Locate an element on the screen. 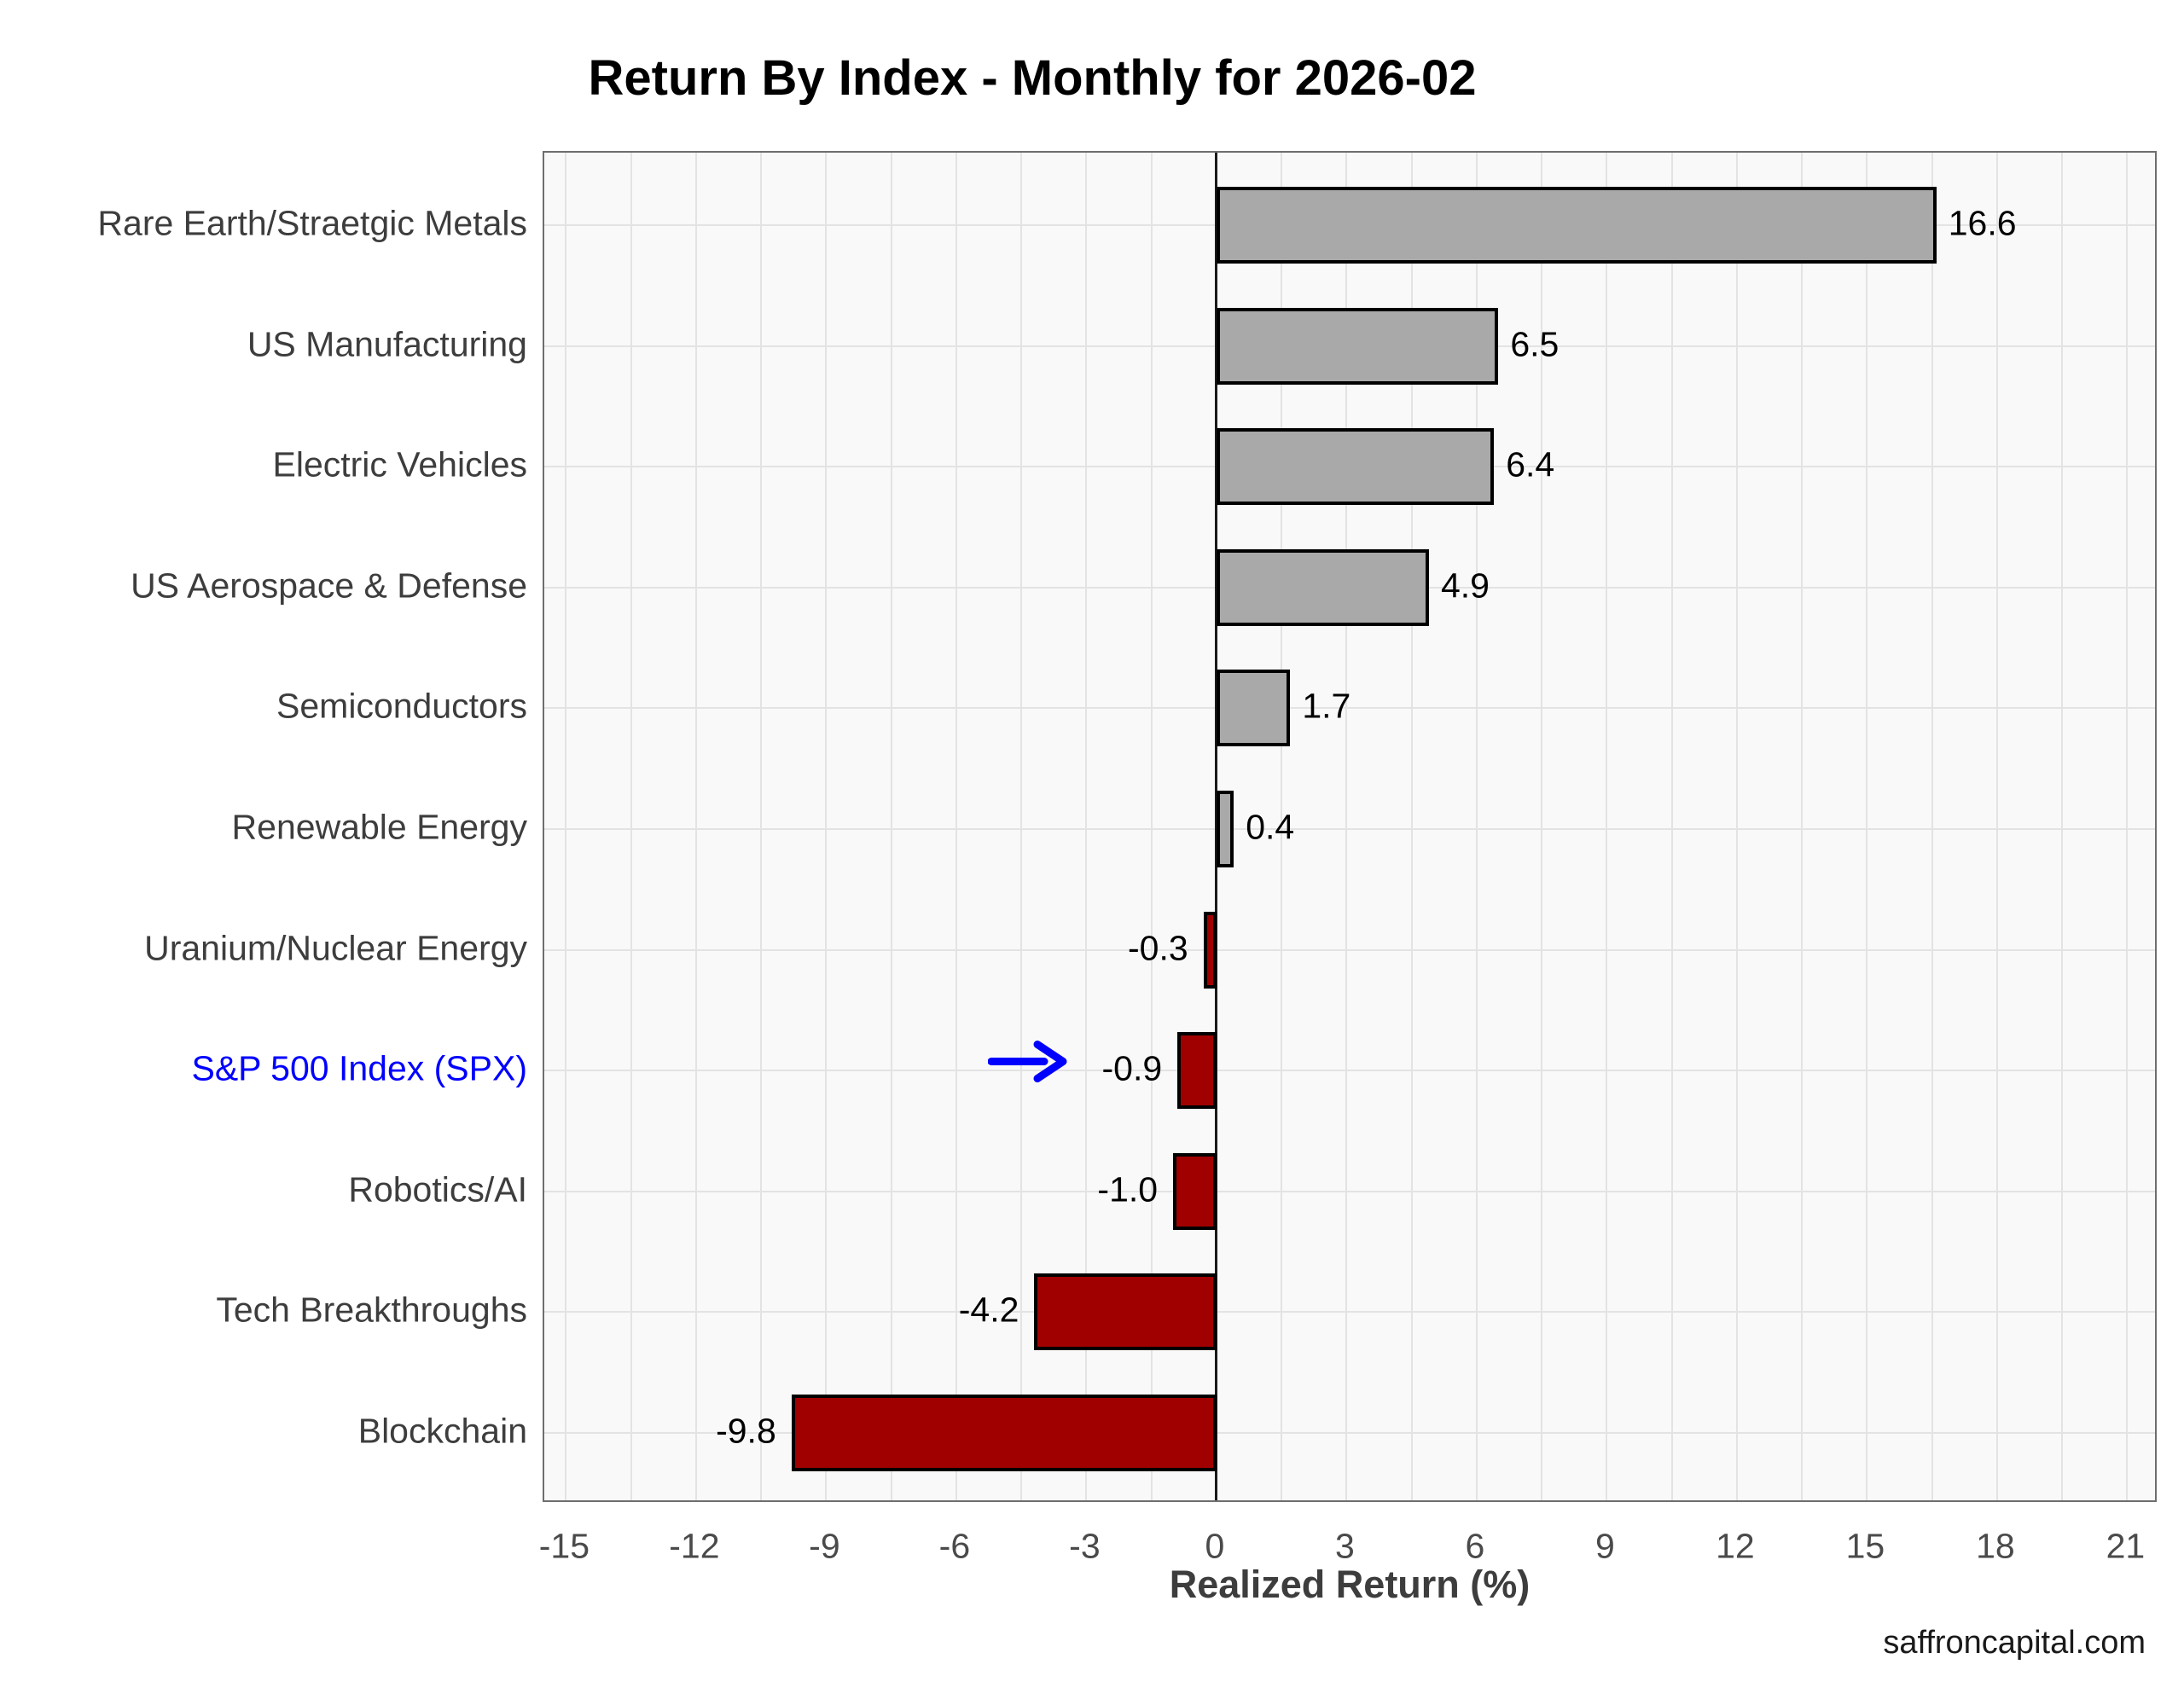 Image resolution: width=2184 pixels, height=1705 pixels. category-label-highlighted: S&P 500 Index (SPX) is located at coordinates (359, 1068).